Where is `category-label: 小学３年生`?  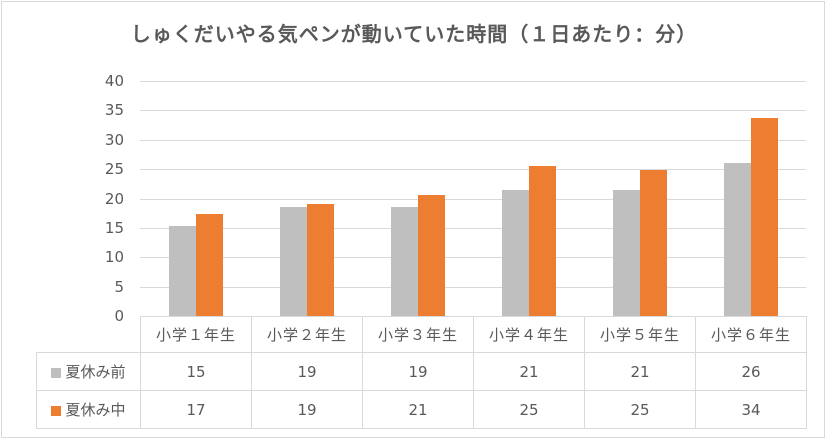 category-label: 小学３年生 is located at coordinates (418, 334).